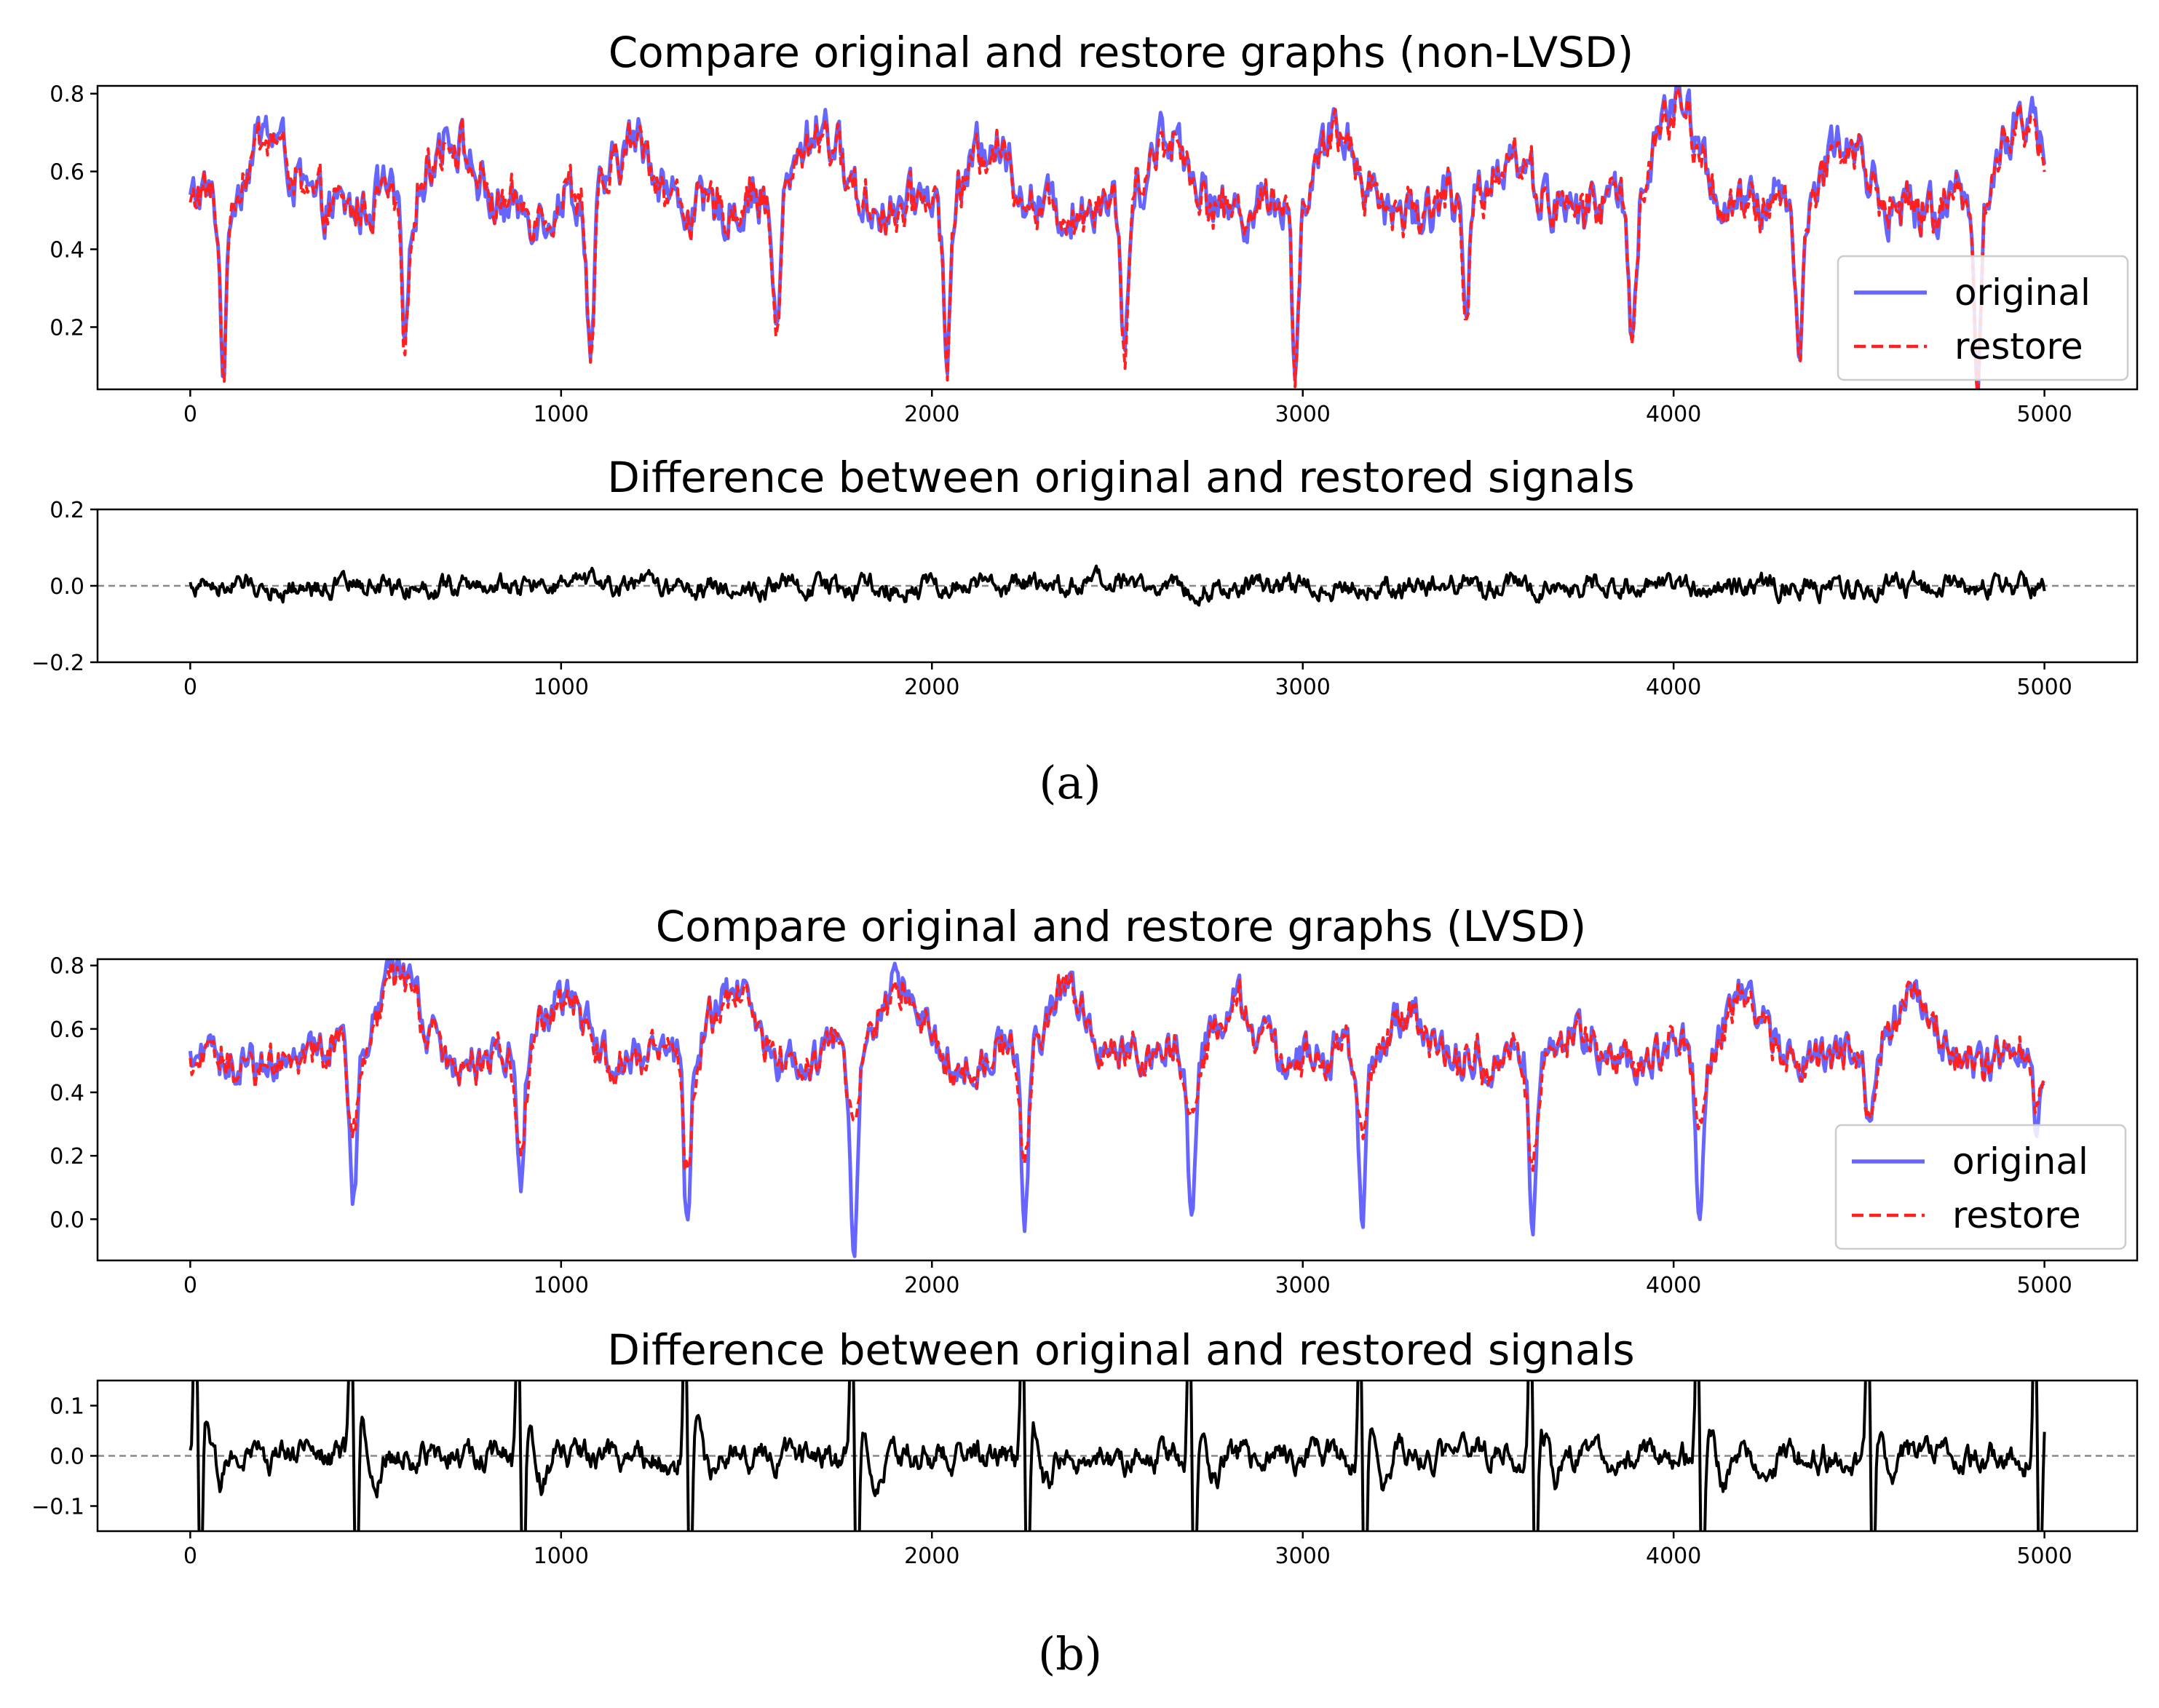 The image size is (2159, 1708). Describe the element at coordinates (1070, 782) in the screenshot. I see `caption-a: (a)` at that location.